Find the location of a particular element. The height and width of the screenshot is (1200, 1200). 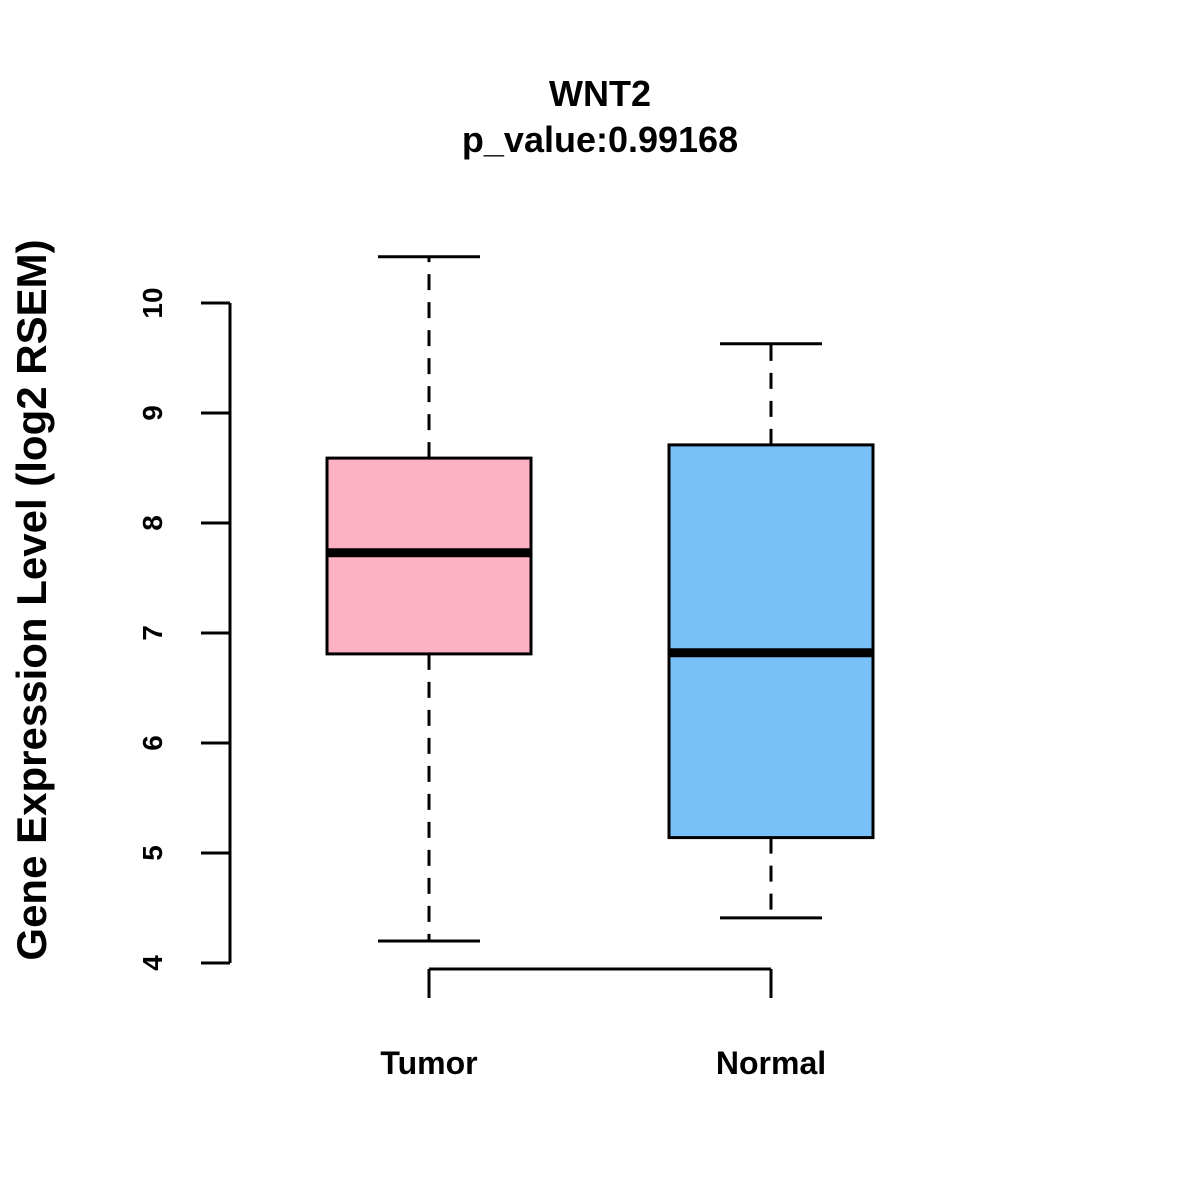

y-tick-label: 9 is located at coordinates (152, 413).